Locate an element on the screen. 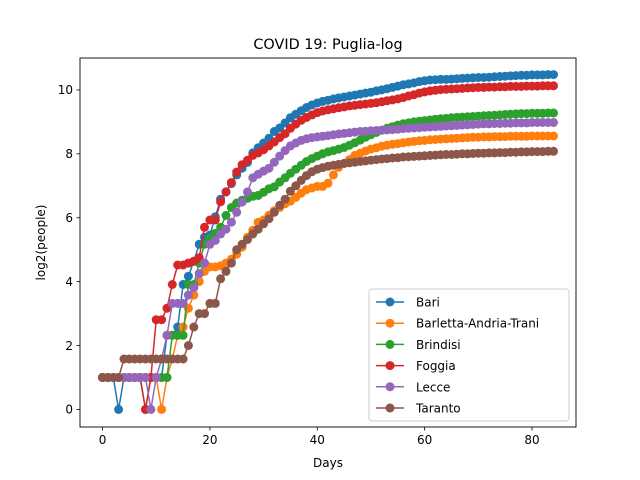  x-tick-label: 80 is located at coordinates (531, 440).